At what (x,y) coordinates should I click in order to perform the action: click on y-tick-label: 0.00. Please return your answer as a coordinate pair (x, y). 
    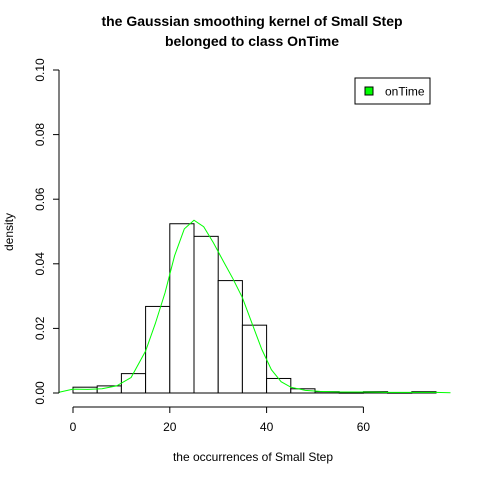
    Looking at the image, I should click on (40, 393).